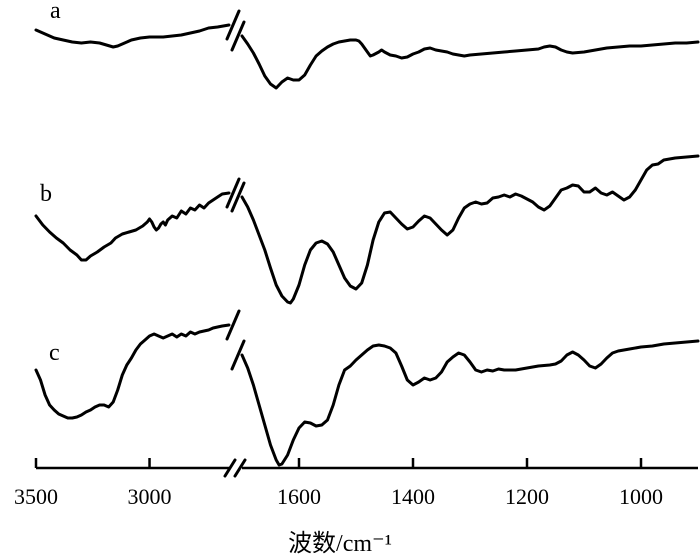  I want to click on axis-break-mark-right, so click(240, 468).